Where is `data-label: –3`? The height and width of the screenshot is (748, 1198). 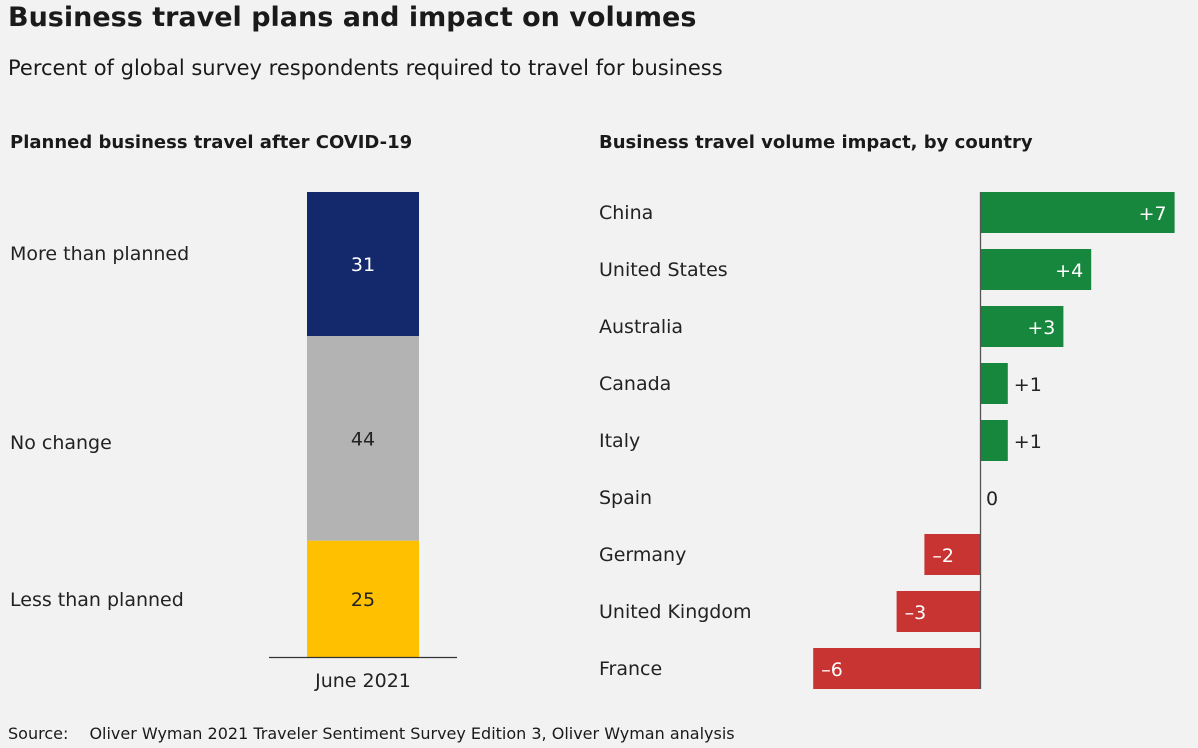 data-label: –3 is located at coordinates (916, 613).